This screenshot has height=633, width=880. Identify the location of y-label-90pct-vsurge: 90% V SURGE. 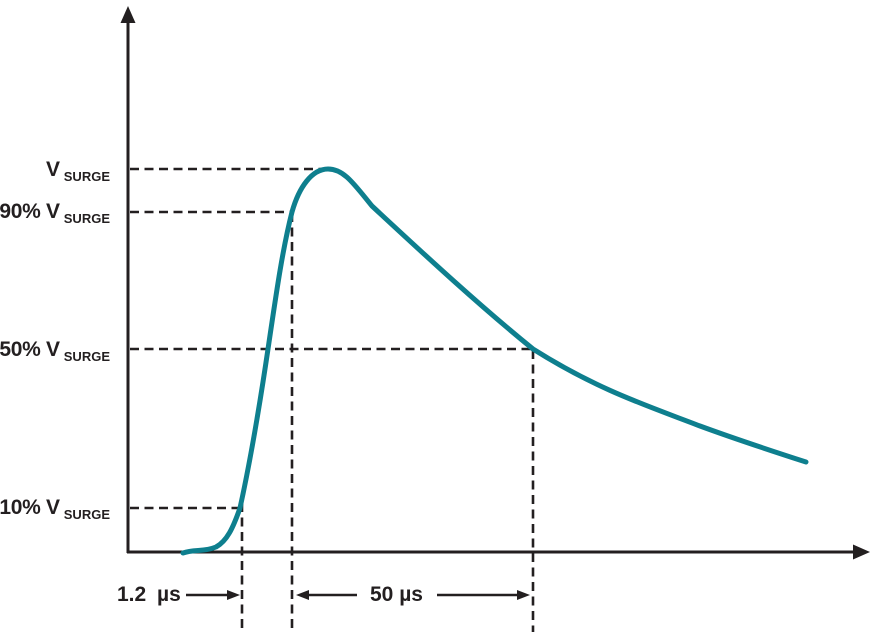
(55, 213).